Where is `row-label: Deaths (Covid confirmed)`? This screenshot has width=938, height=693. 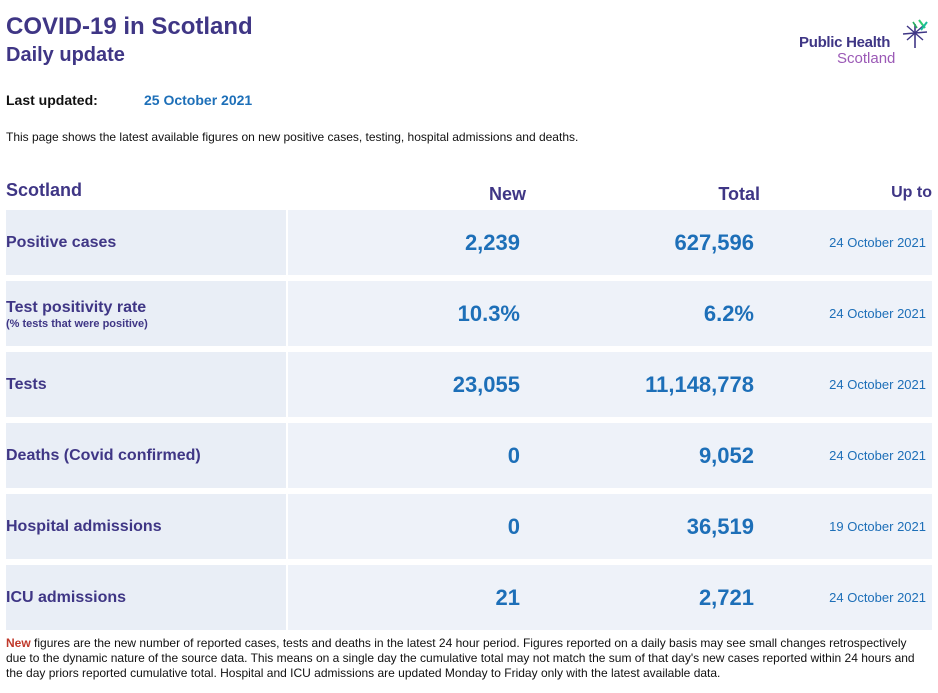
row-label: Deaths (Covid confirmed) is located at coordinates (103, 455).